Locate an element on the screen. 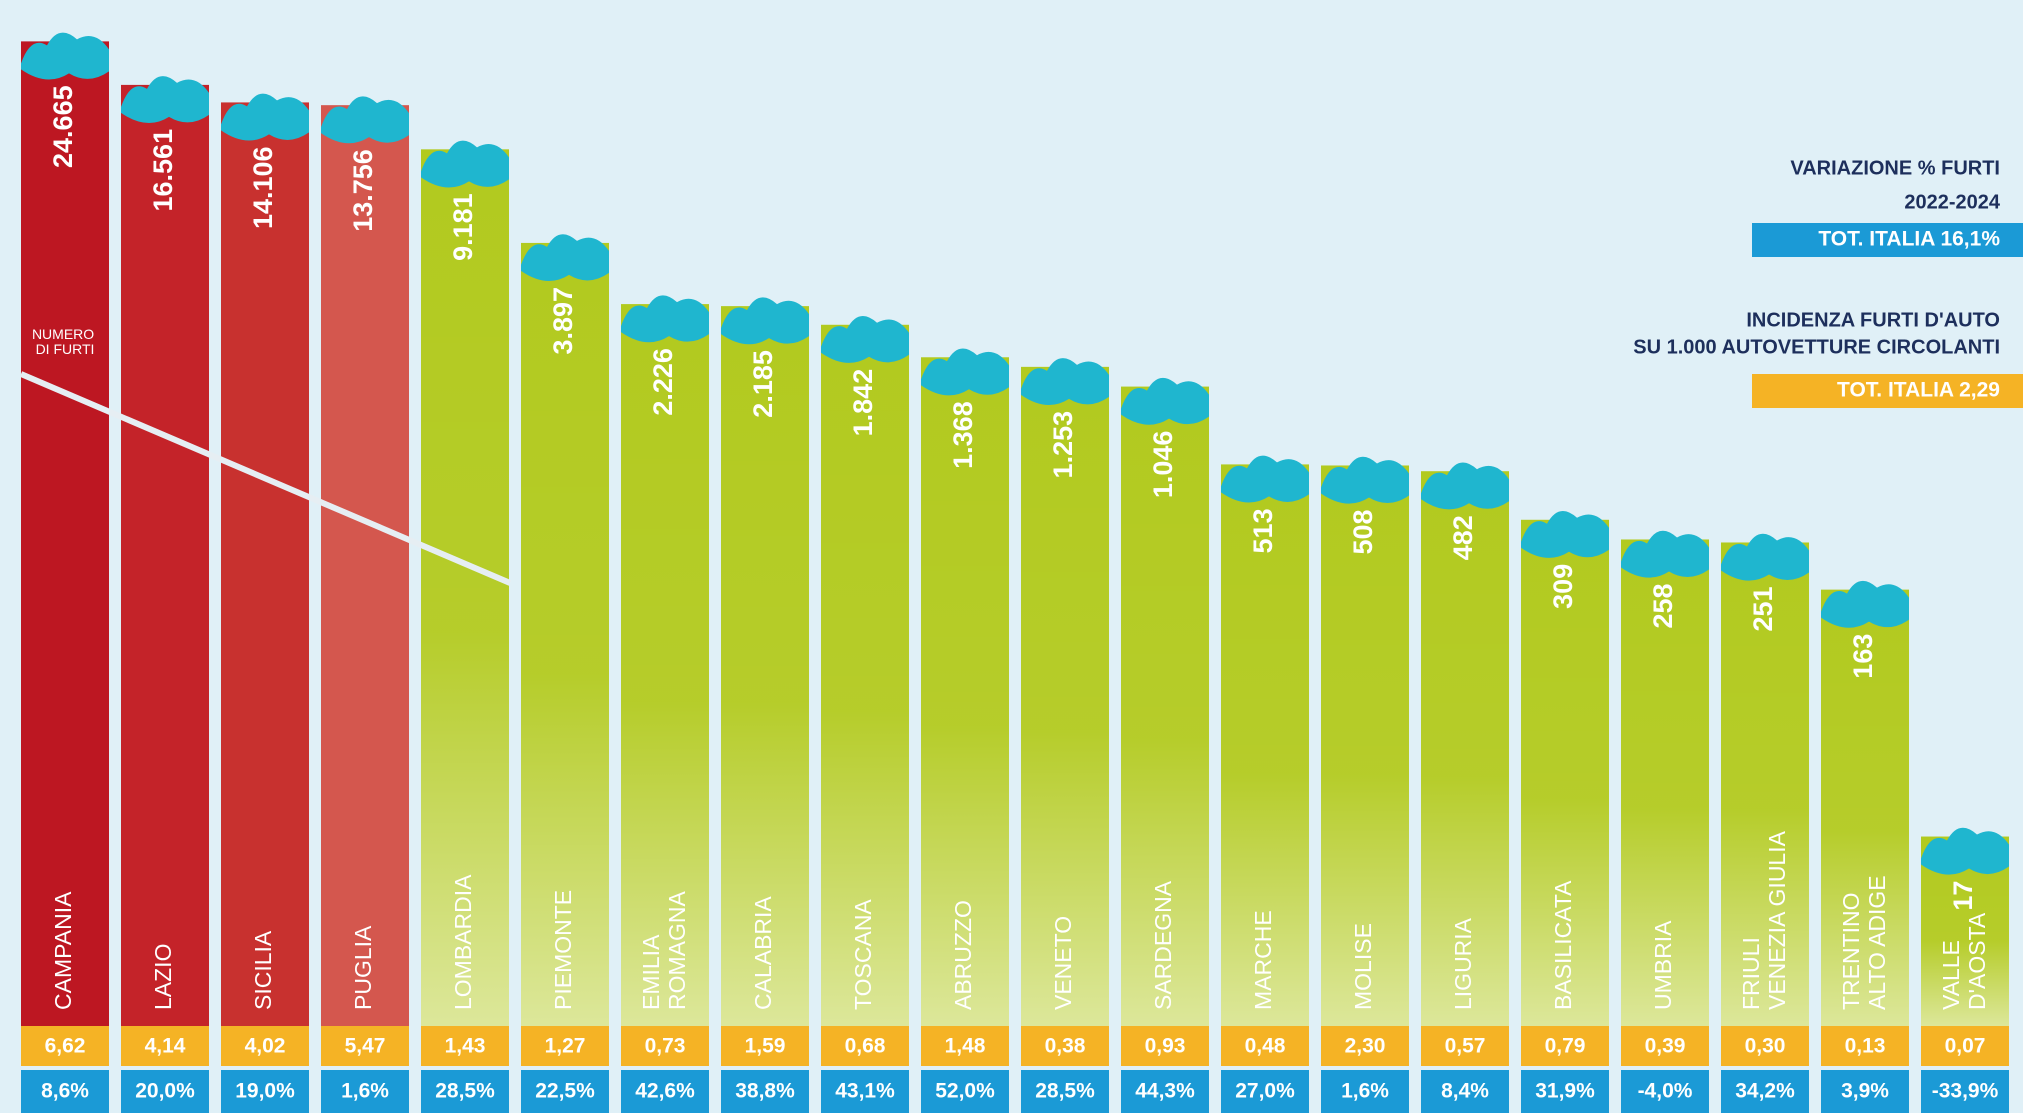 This screenshot has width=2023, height=1113. variation-value: 27,0% is located at coordinates (1265, 1091).